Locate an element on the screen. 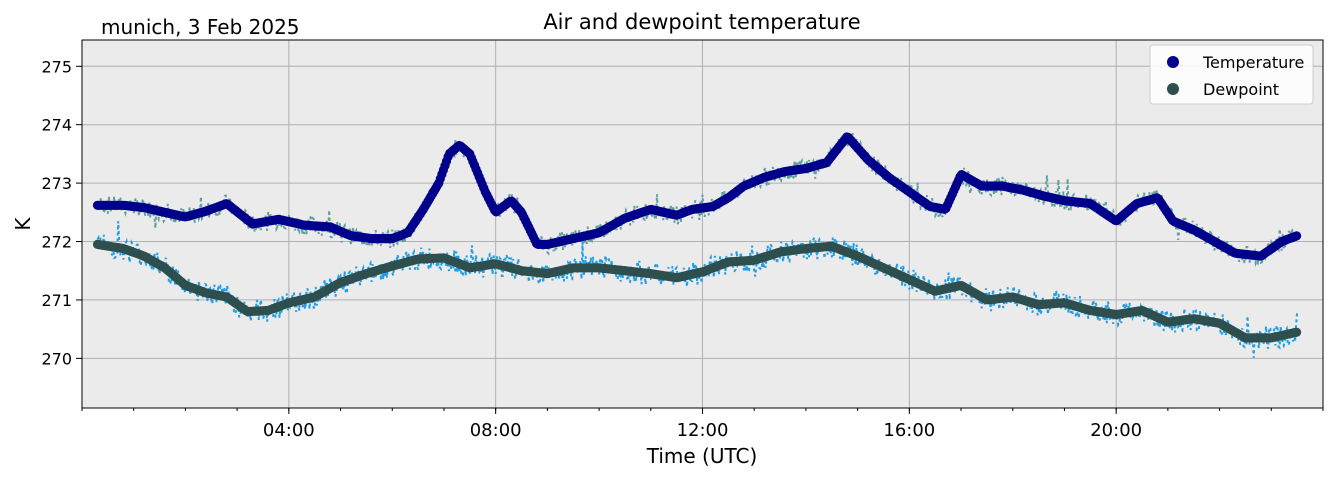  legend: Temperature Dewpoint is located at coordinates (1231, 74).